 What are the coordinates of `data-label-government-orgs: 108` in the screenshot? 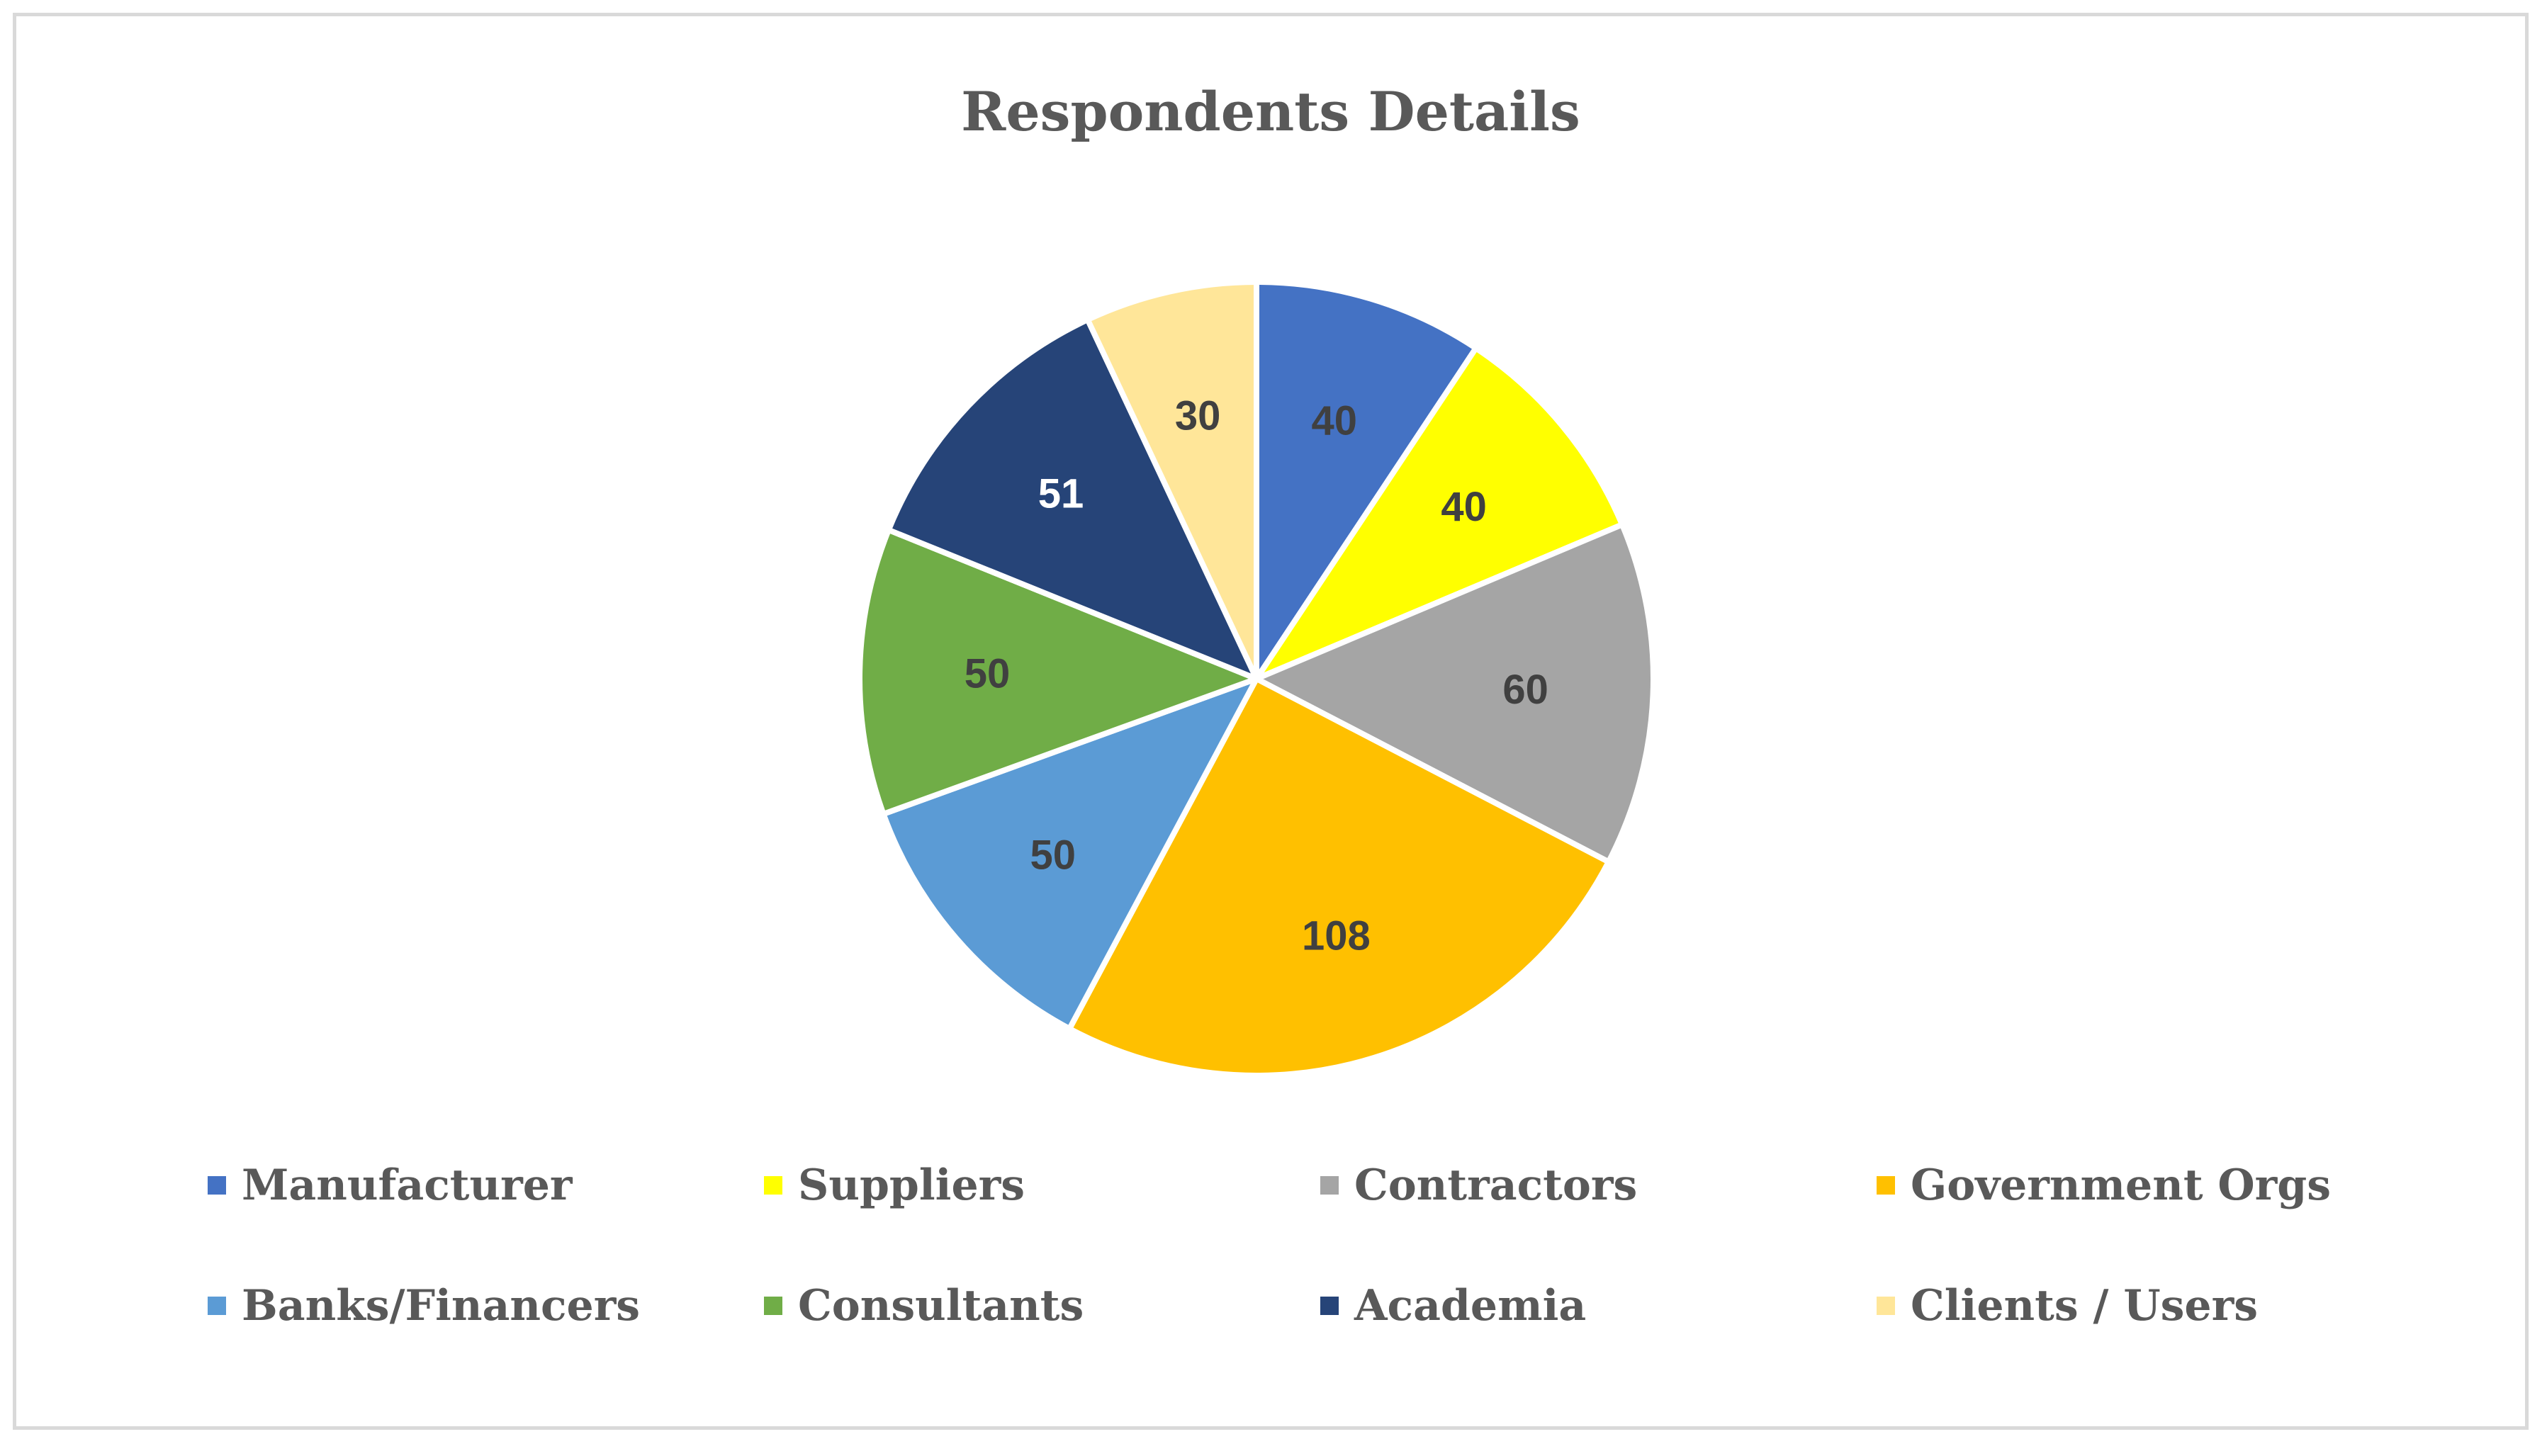 It's located at (1337, 936).